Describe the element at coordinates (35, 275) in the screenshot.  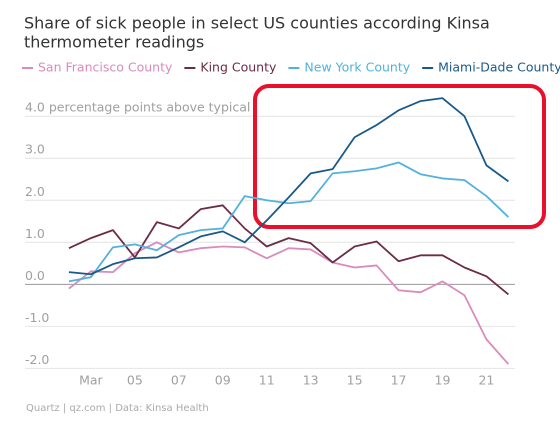
I see `y-tick-label: 0.0` at that location.